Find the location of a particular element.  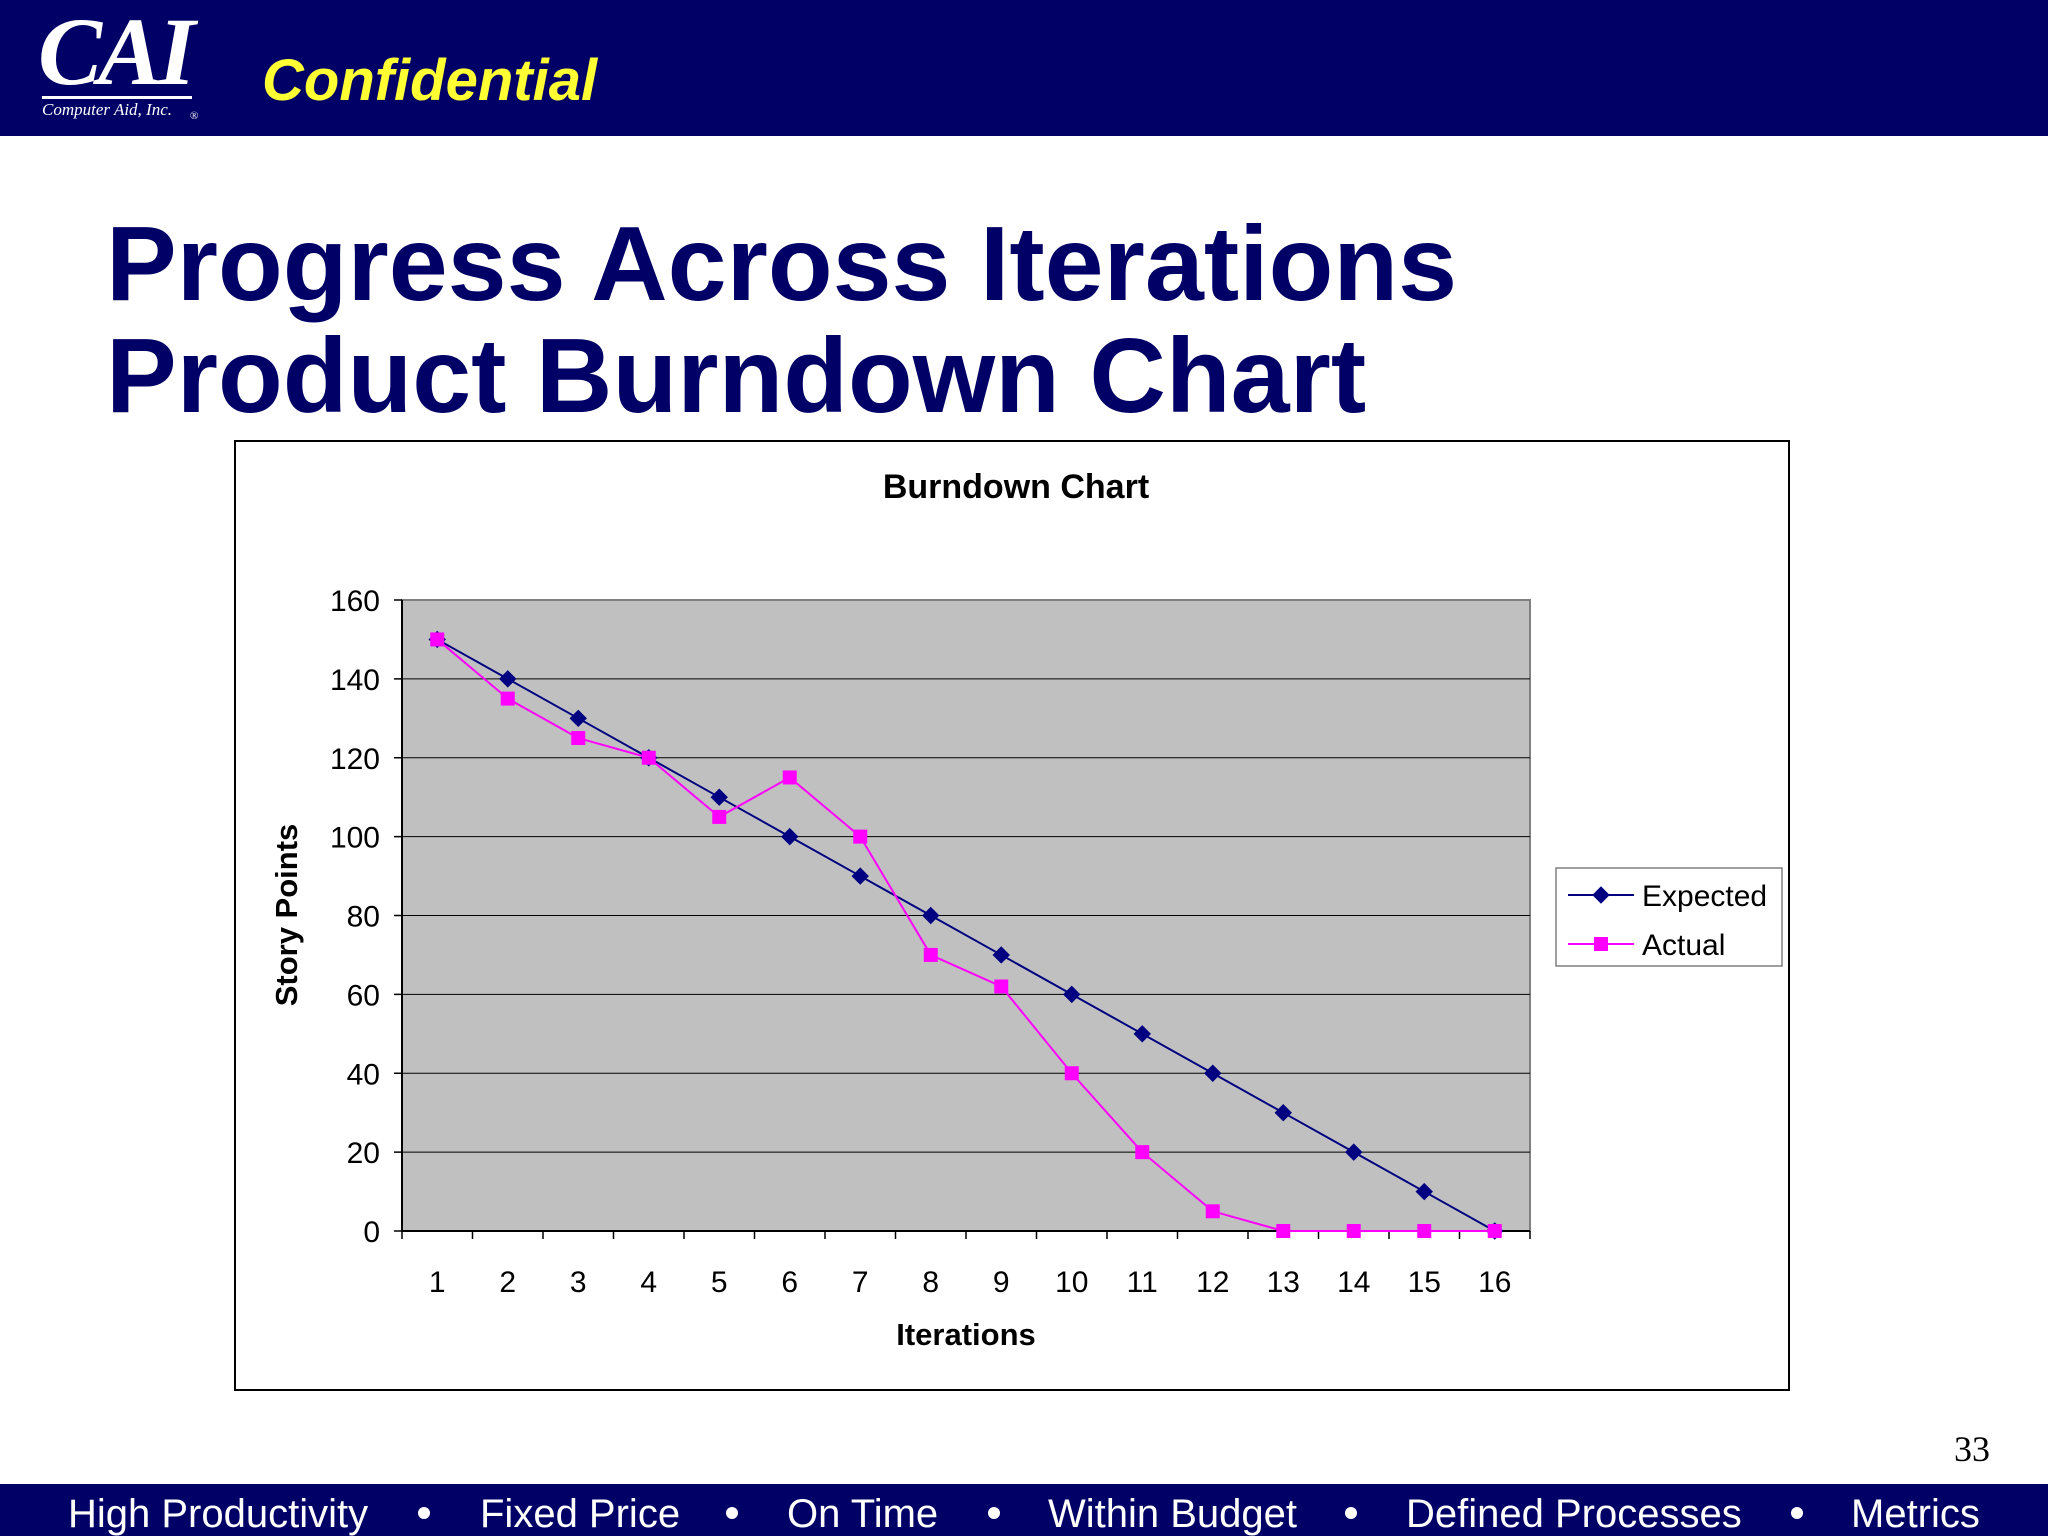

x-tick-label: 7 is located at coordinates (860, 1282).